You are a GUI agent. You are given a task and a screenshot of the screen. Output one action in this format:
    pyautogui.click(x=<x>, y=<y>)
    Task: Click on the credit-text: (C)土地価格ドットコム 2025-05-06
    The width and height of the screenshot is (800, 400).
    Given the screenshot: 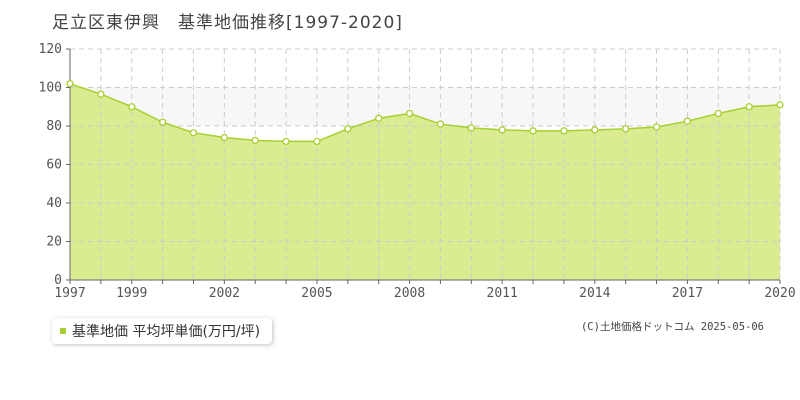 What is the action you would take?
    pyautogui.click(x=672, y=327)
    